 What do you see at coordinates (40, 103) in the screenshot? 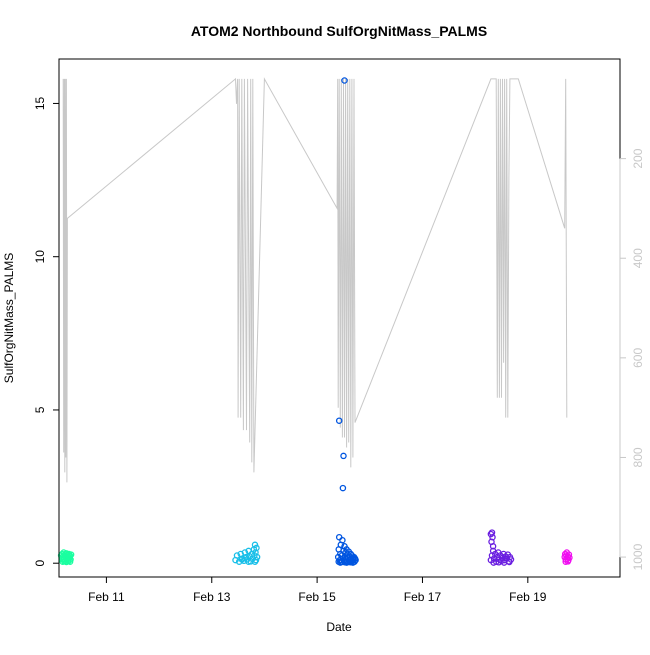
I see `y-tick-label: 15` at bounding box center [40, 103].